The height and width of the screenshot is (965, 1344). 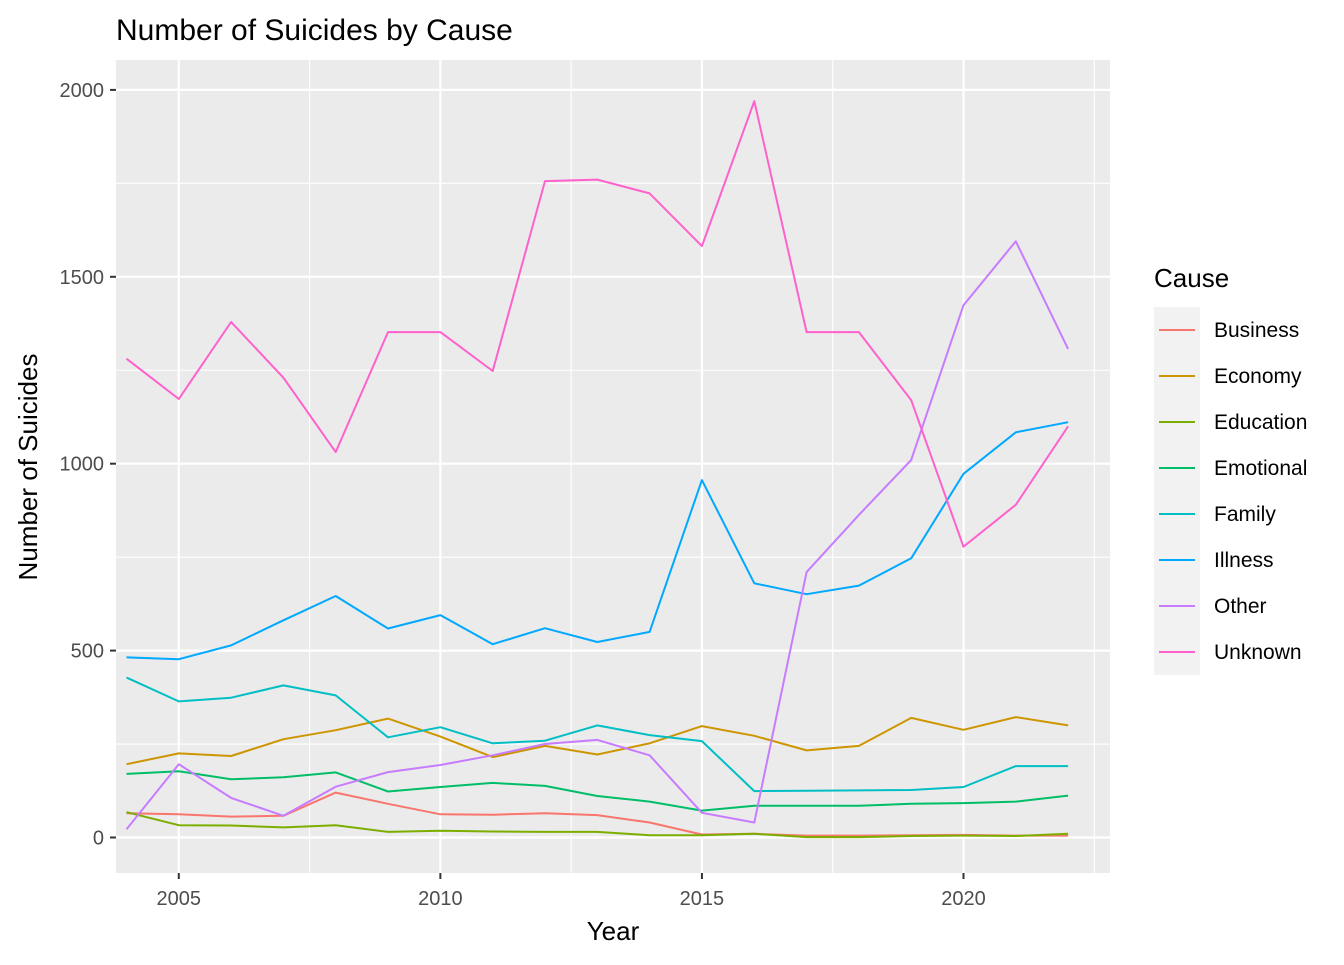 I want to click on series-line-emotional, so click(x=597, y=791).